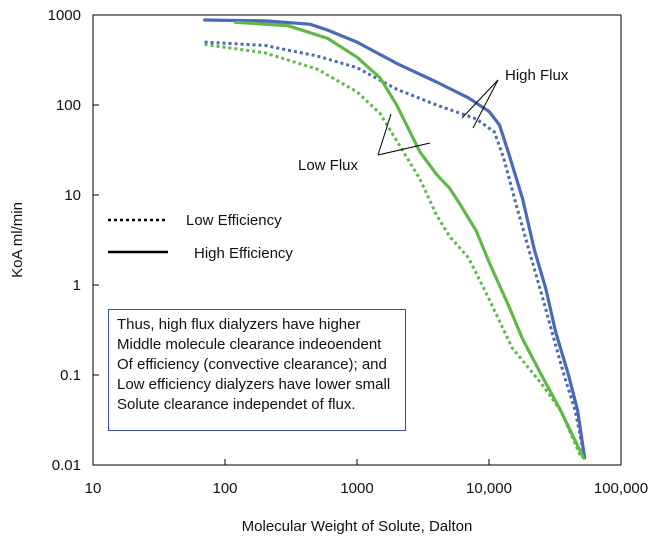 The width and height of the screenshot is (655, 545). What do you see at coordinates (243, 253) in the screenshot?
I see `legend-label-high-efficiency: High Efficiency` at bounding box center [243, 253].